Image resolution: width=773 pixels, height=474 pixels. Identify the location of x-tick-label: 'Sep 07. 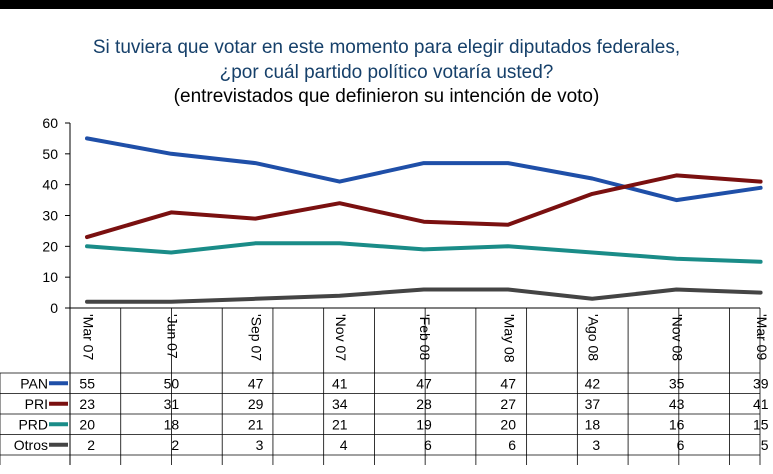
(257, 337).